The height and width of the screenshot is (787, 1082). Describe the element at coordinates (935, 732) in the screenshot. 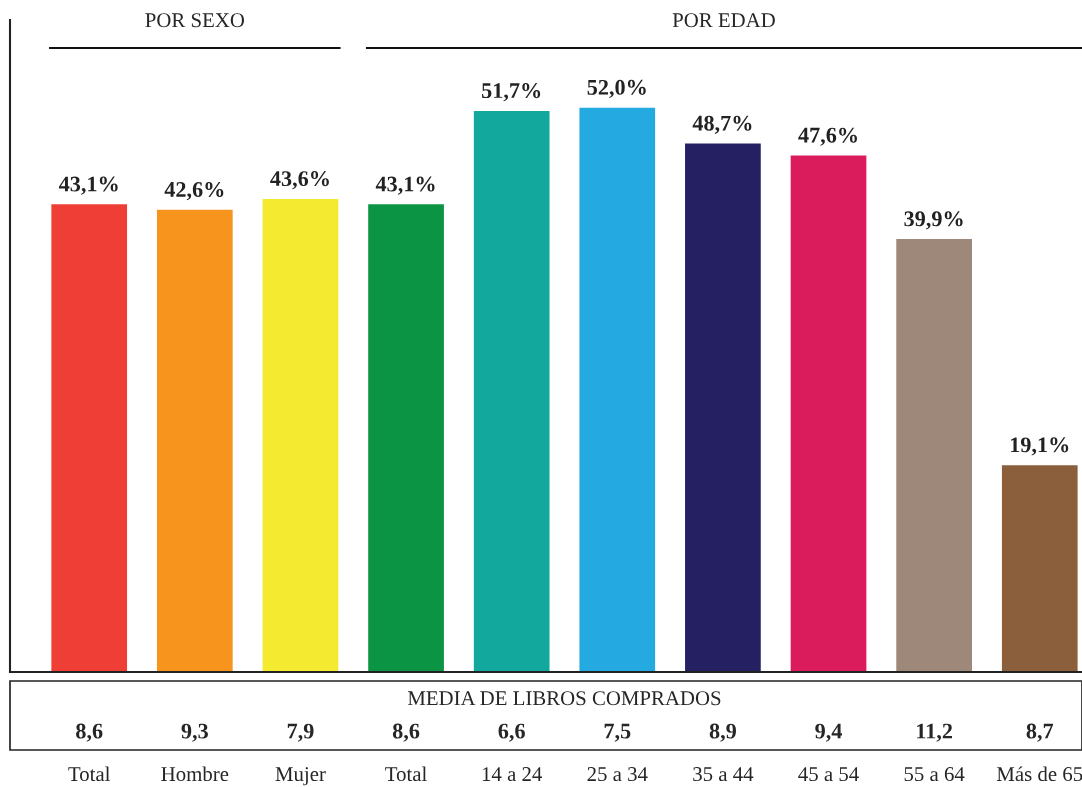

I see `text: 11,2` at that location.